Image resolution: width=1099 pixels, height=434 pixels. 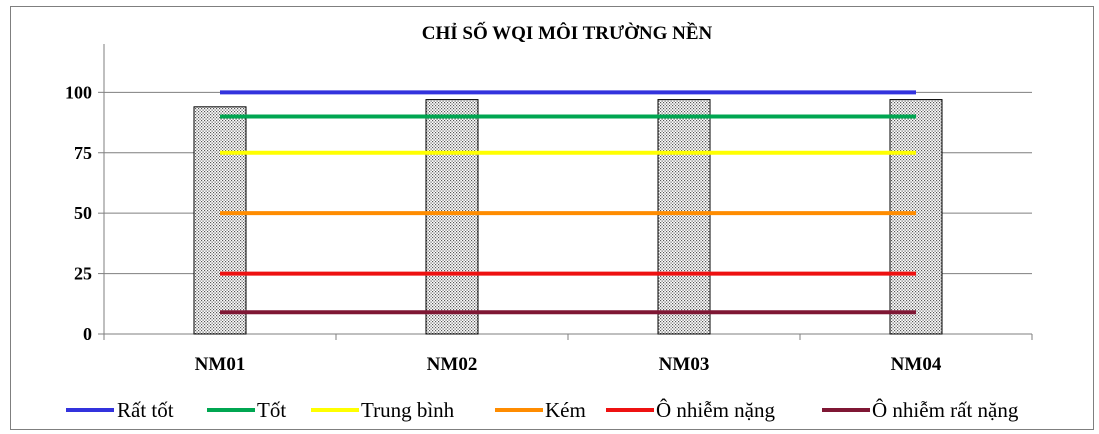 What do you see at coordinates (565, 410) in the screenshot?
I see `legend-label: Kém` at bounding box center [565, 410].